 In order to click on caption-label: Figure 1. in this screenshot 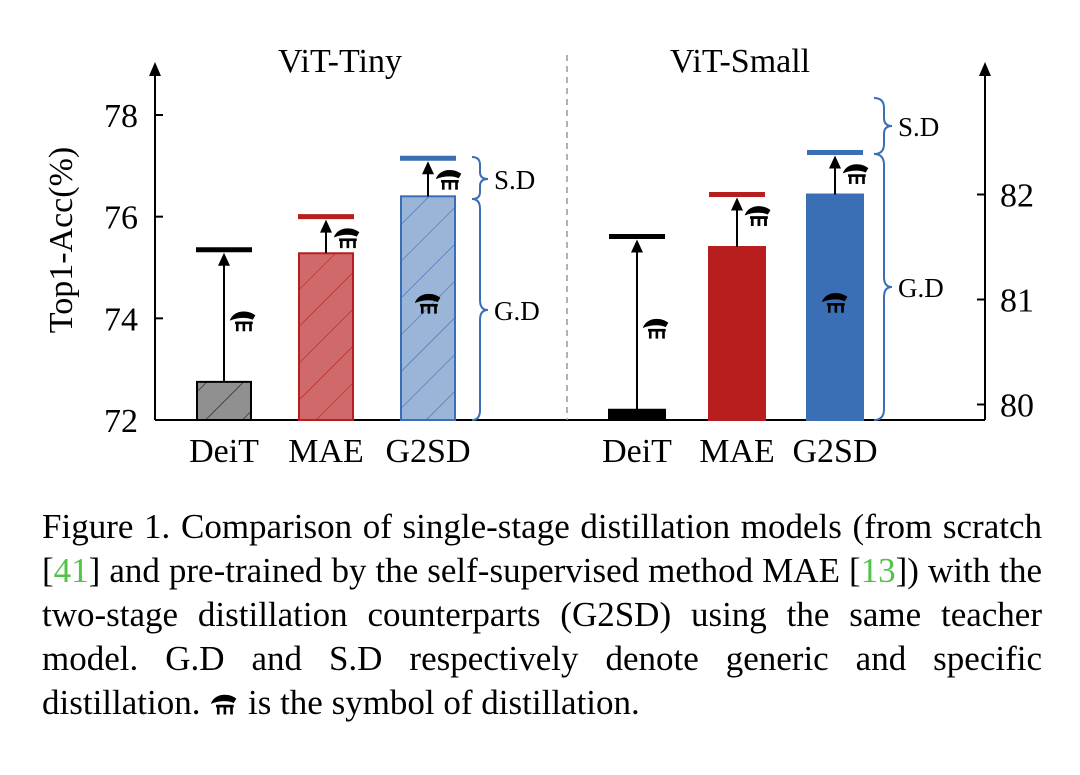, I will do `click(106, 526)`.